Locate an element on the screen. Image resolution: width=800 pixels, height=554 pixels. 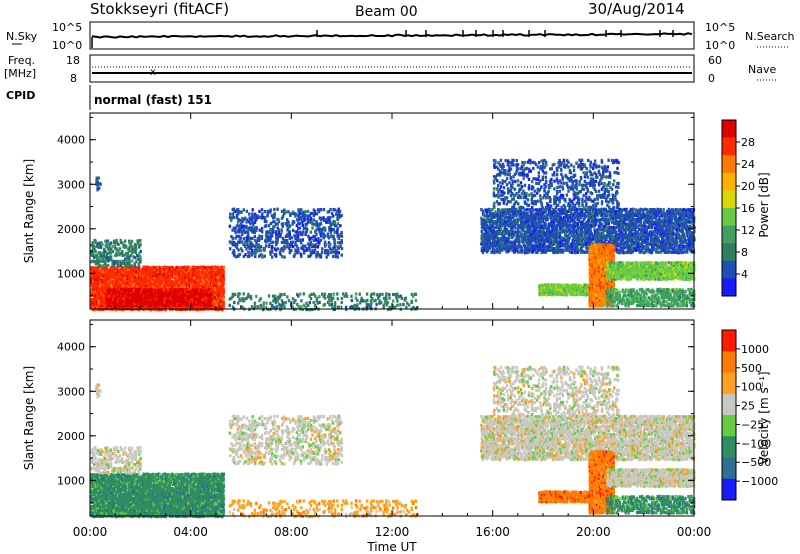
nave-label: Nave is located at coordinates (762, 69).